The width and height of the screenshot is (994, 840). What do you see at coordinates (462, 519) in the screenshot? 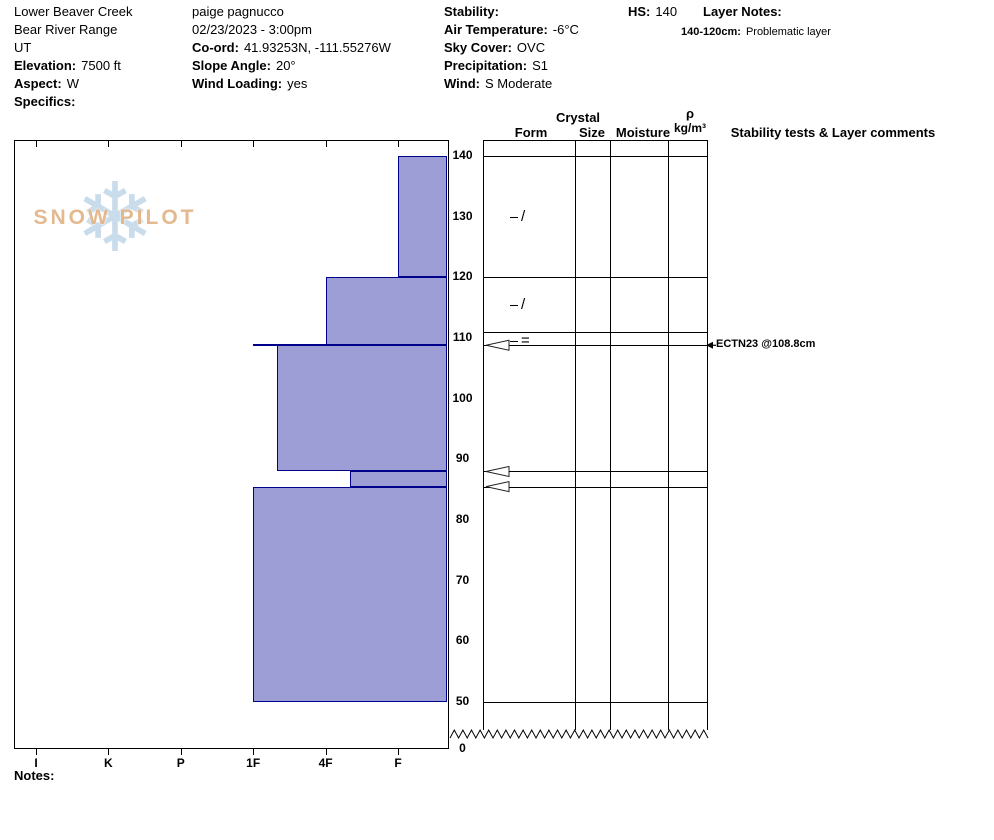
I see `depth-tick-label: 80` at bounding box center [462, 519].